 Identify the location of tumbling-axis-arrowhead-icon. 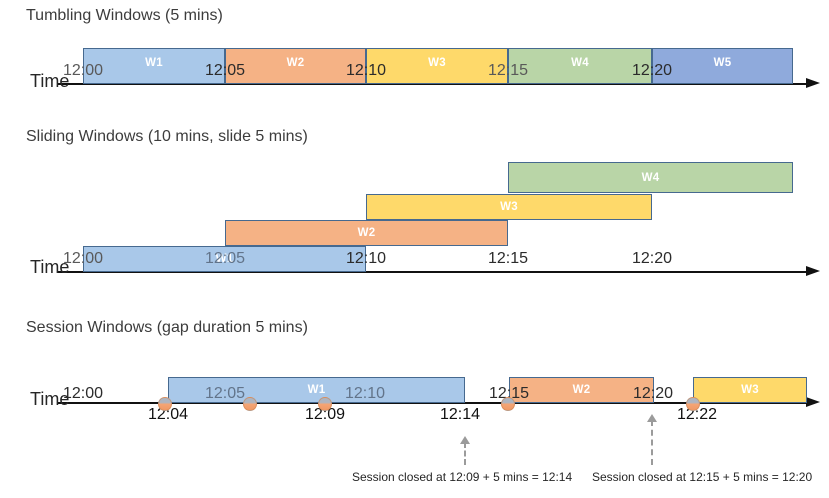
(813, 83).